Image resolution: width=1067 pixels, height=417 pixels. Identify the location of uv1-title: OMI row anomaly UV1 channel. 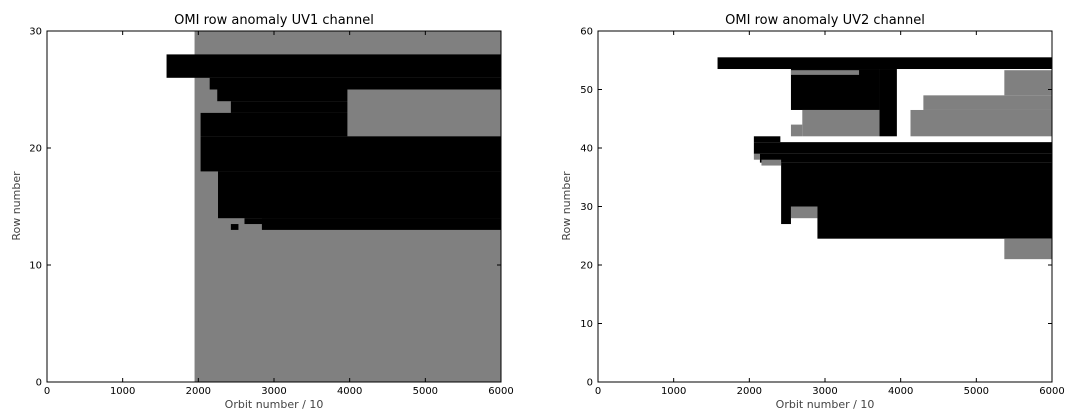
(274, 20).